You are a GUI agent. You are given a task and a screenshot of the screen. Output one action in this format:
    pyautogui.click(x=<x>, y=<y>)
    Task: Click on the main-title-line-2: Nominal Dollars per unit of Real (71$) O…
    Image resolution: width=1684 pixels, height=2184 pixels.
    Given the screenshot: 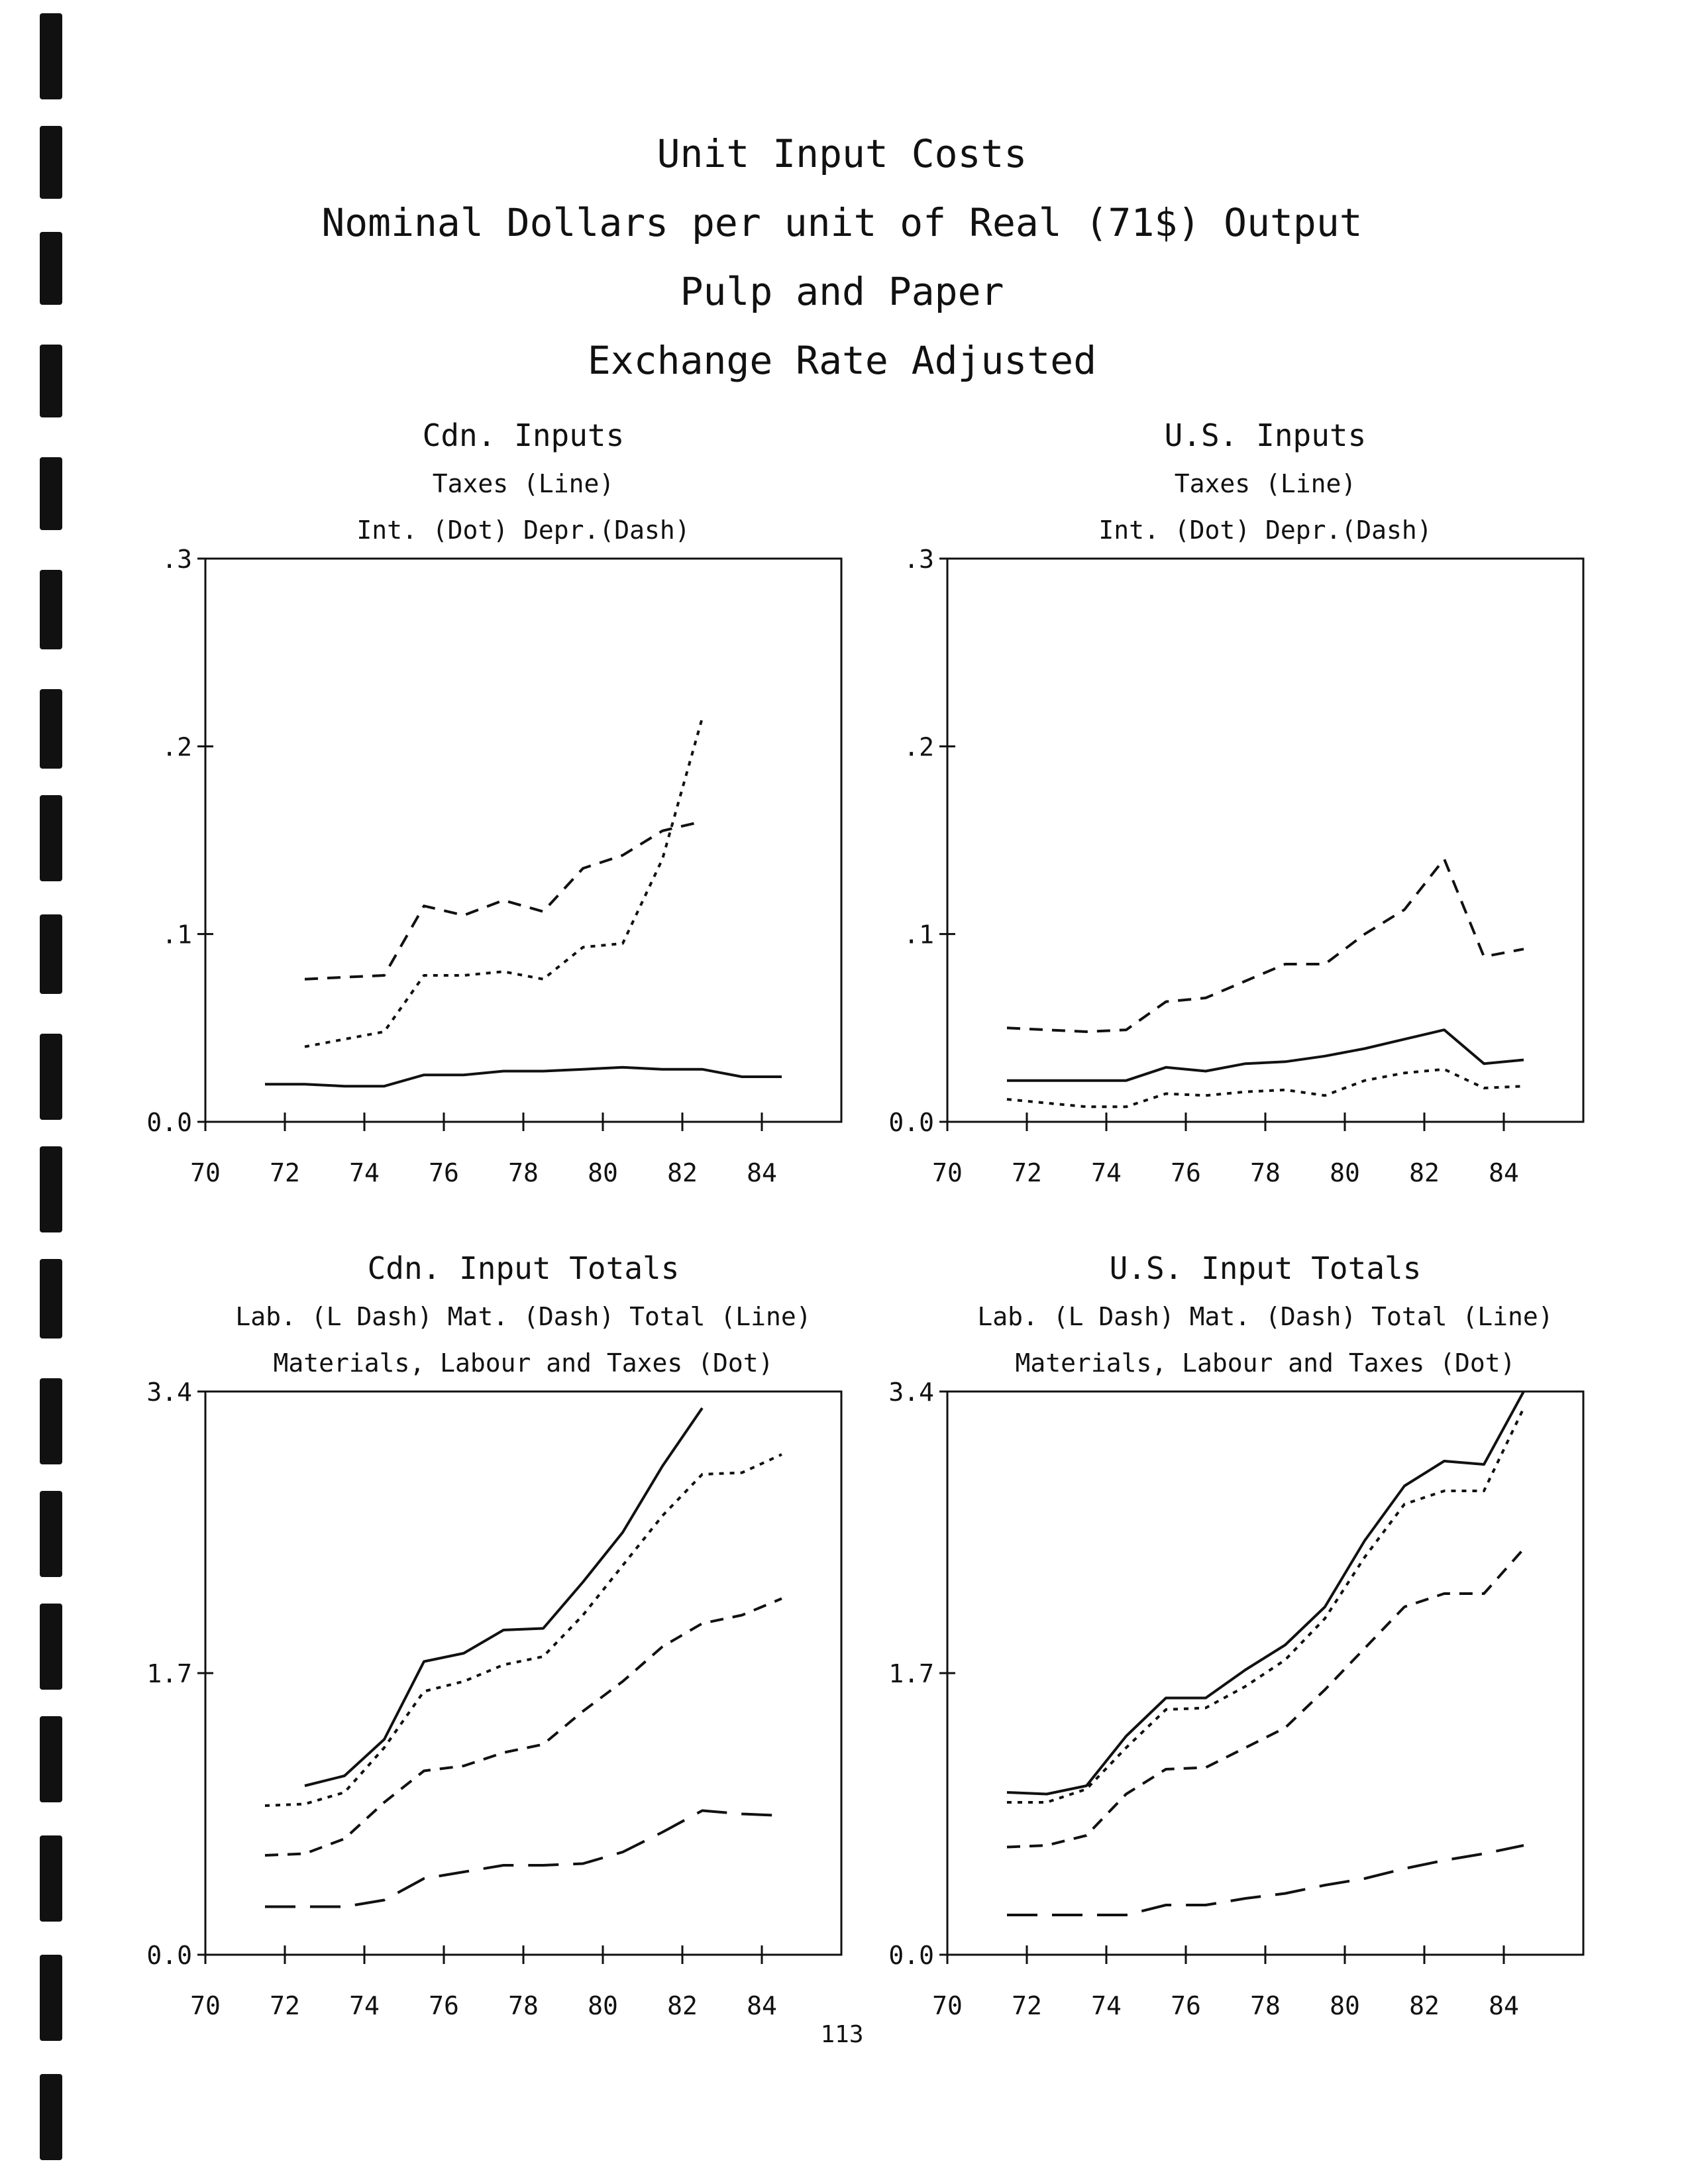 What is the action you would take?
    pyautogui.click(x=842, y=222)
    